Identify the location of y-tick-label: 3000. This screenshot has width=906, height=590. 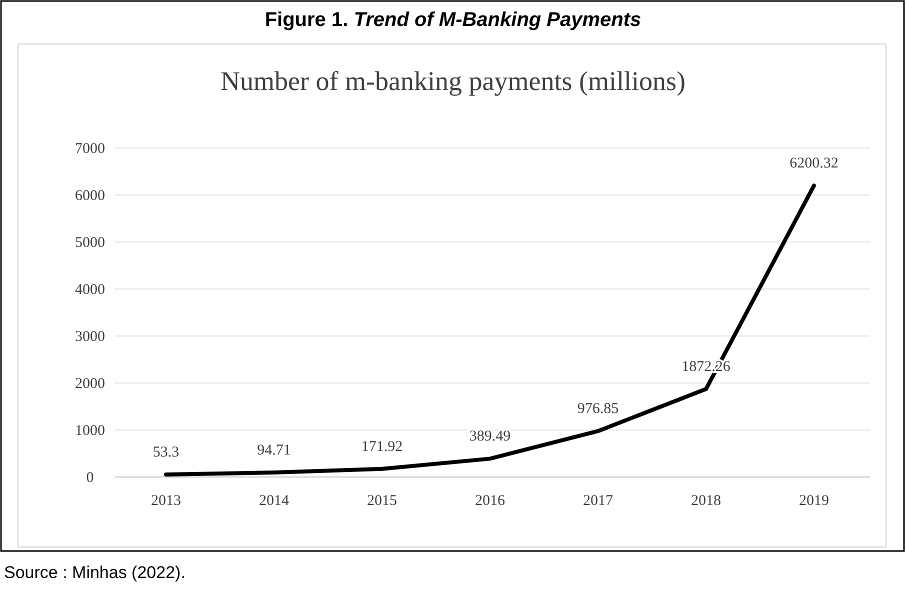
(90, 337).